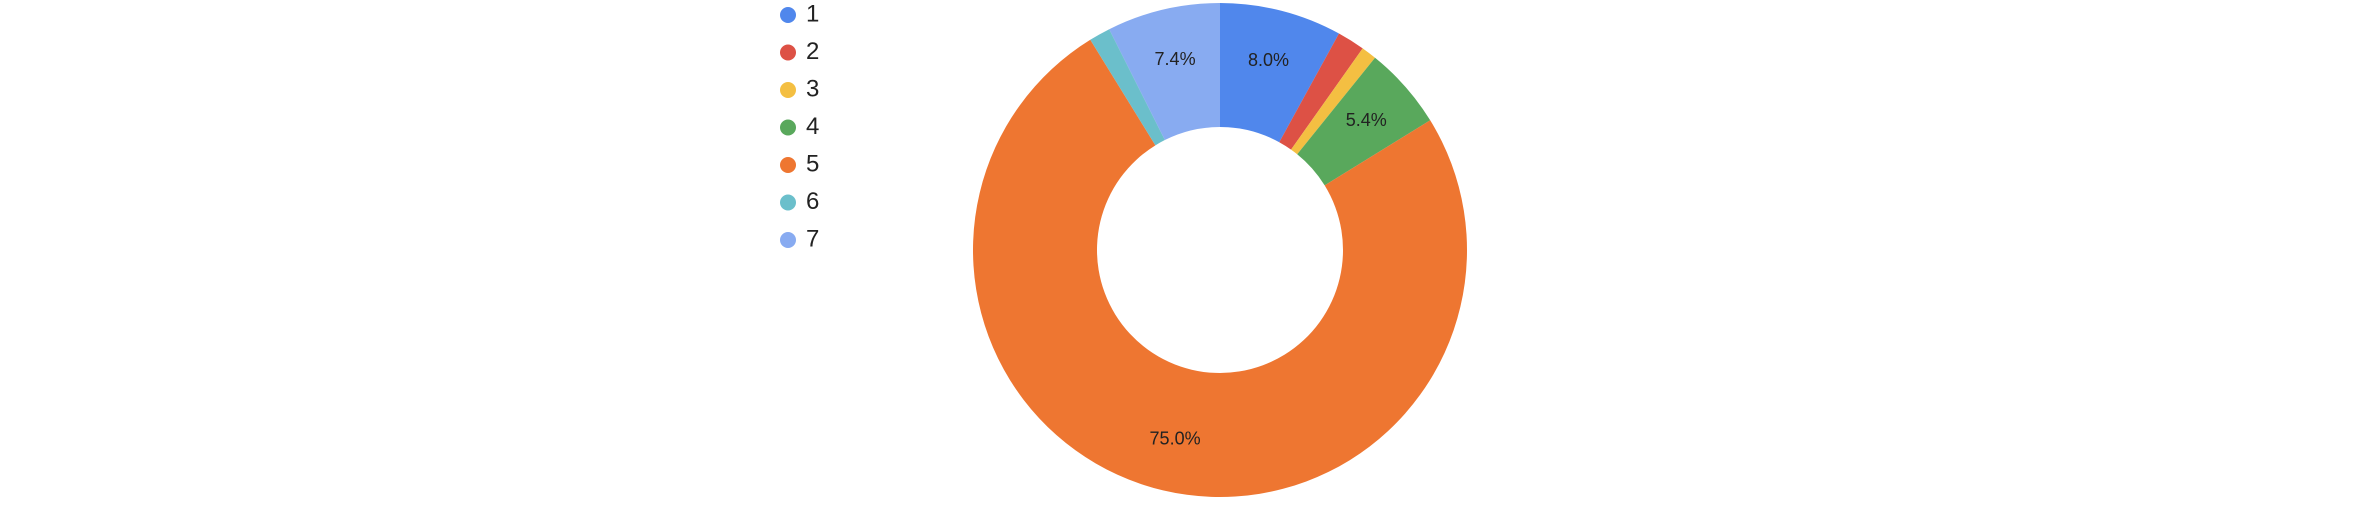  Describe the element at coordinates (1268, 60) in the screenshot. I see `data-label: 8.0%` at that location.